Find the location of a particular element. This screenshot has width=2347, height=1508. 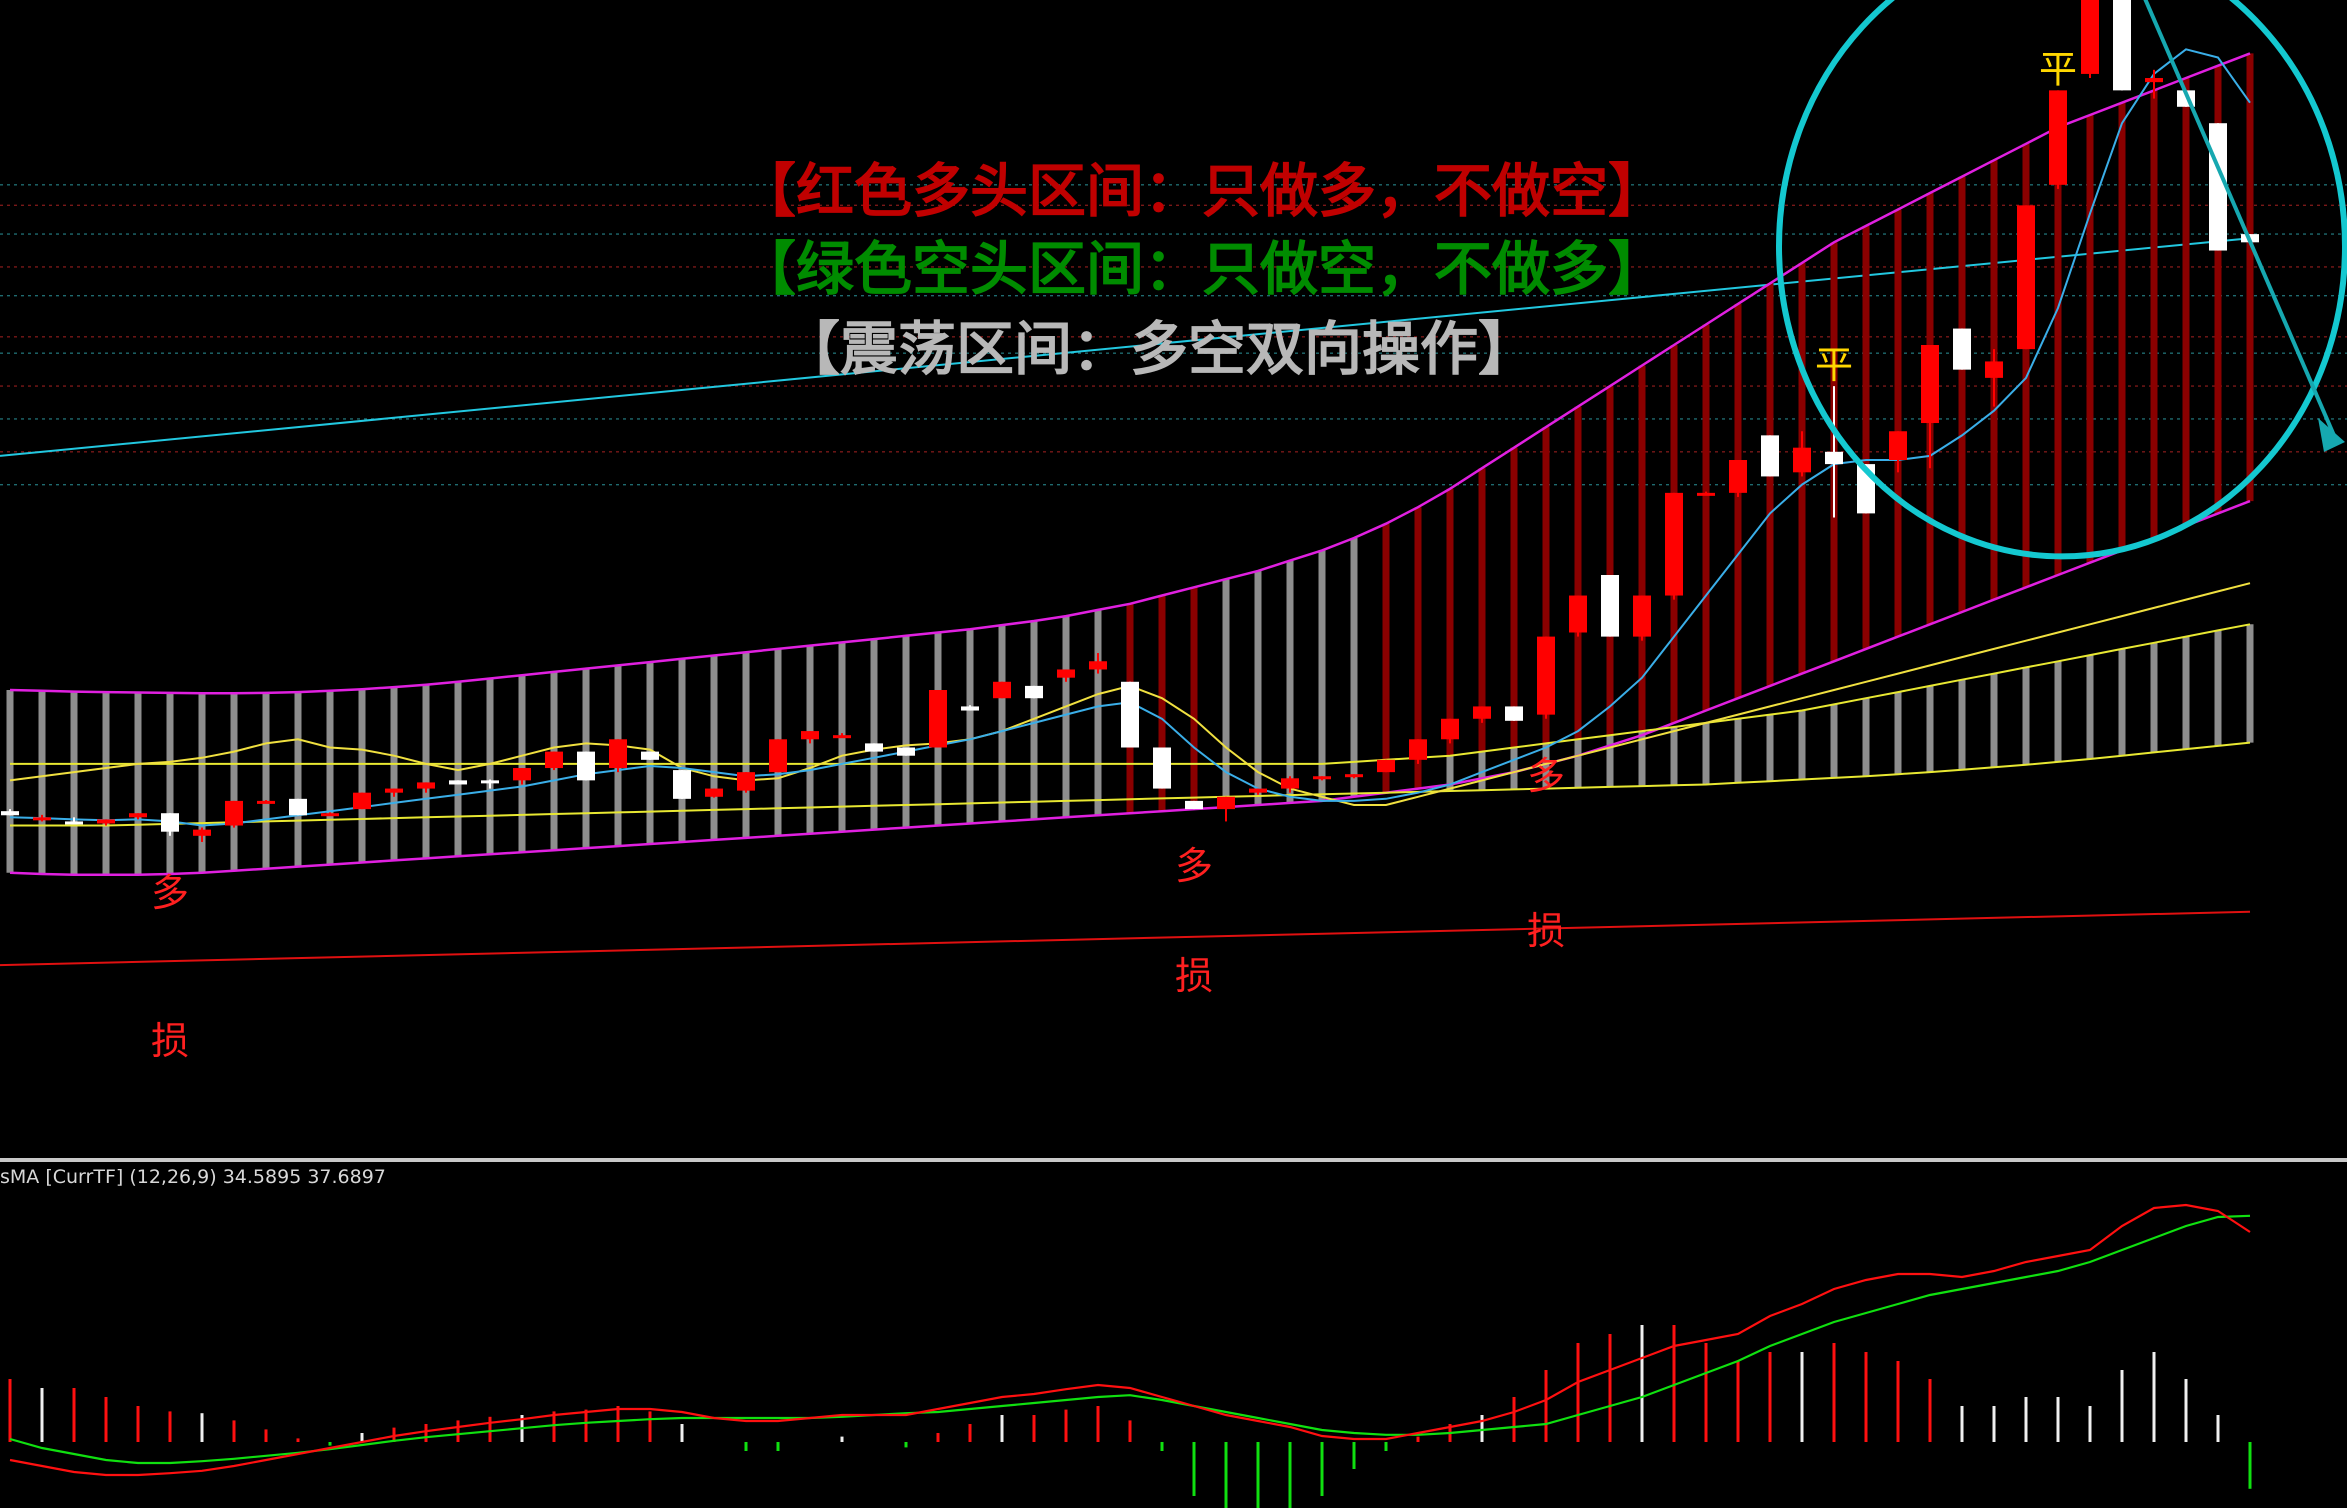

yellow-upper-line is located at coordinates (1130, 694).